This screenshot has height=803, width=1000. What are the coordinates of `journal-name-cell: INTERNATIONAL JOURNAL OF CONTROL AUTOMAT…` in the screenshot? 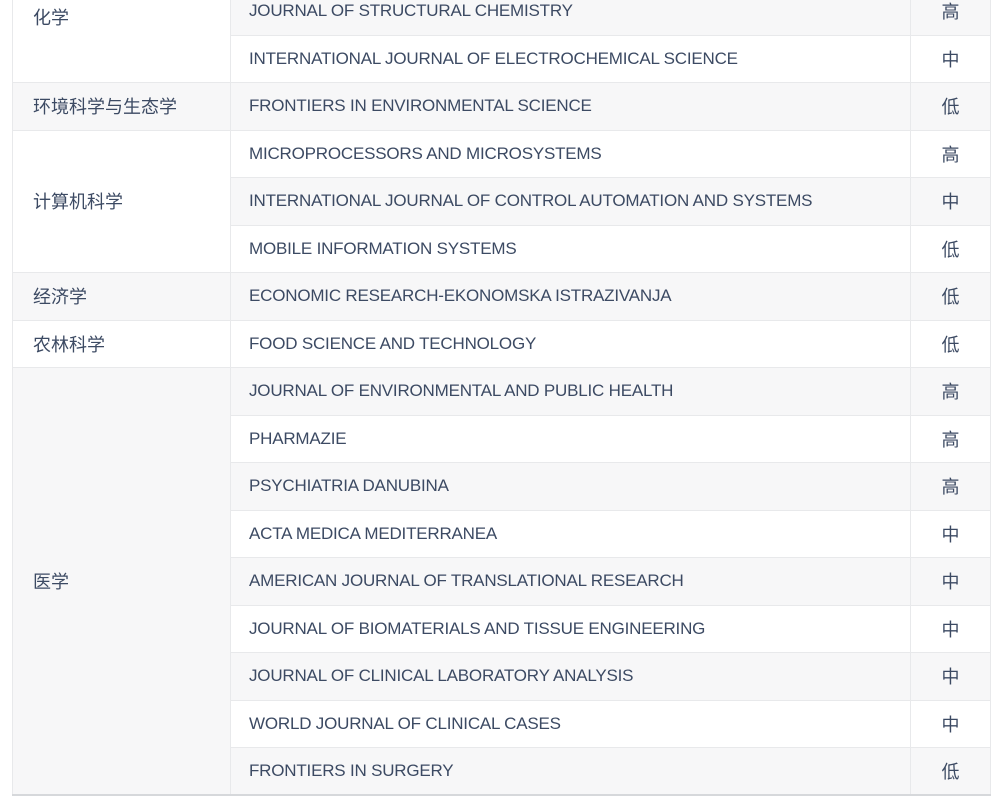 It's located at (570, 201).